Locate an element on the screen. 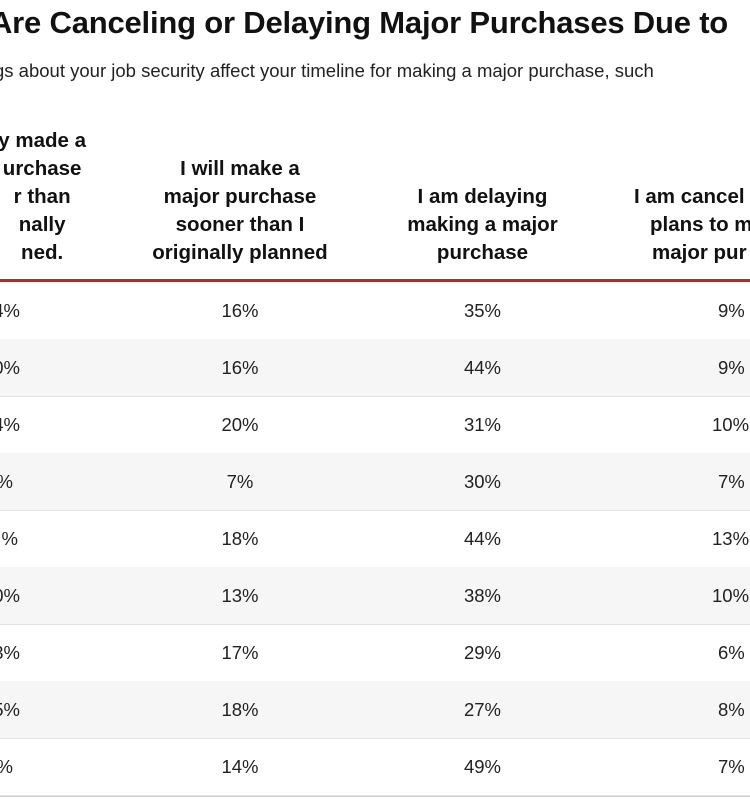  table-cell: 3% is located at coordinates (10, 652).